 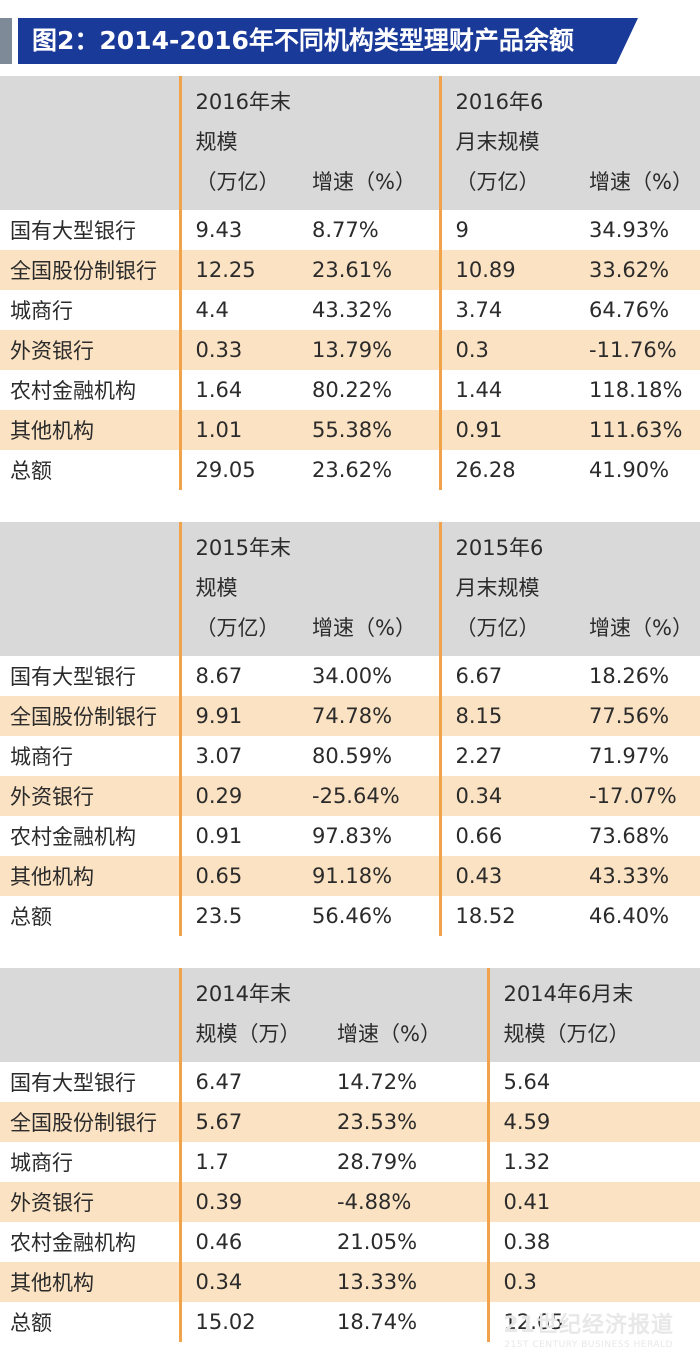 I want to click on table-header-row: 2016年末 规模 （万亿） 增速（%） 2016年6 月末规模 （万亿） 增速（%）, so click(x=350, y=143).